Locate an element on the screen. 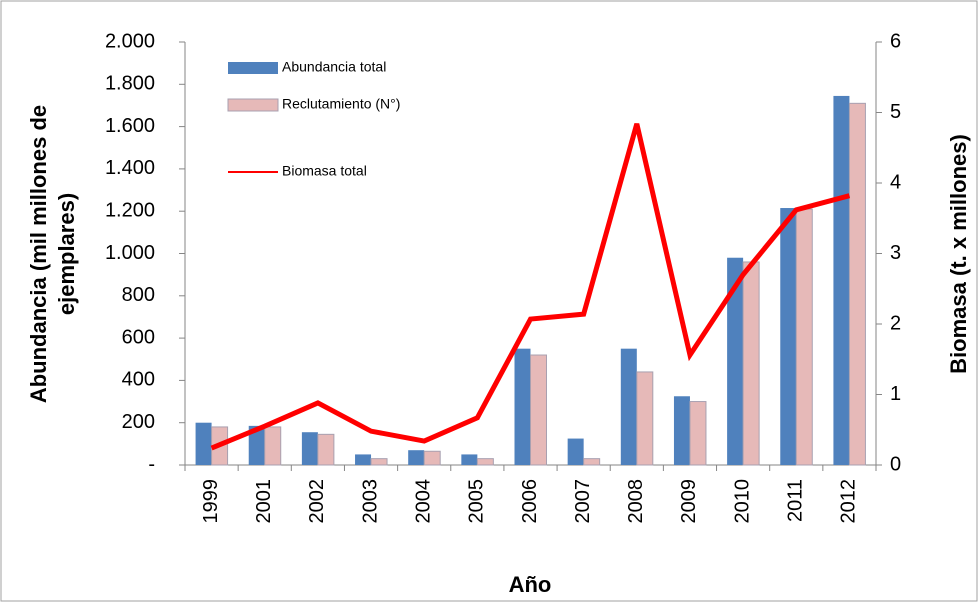  x-tick-label: 2005 is located at coordinates (477, 501).